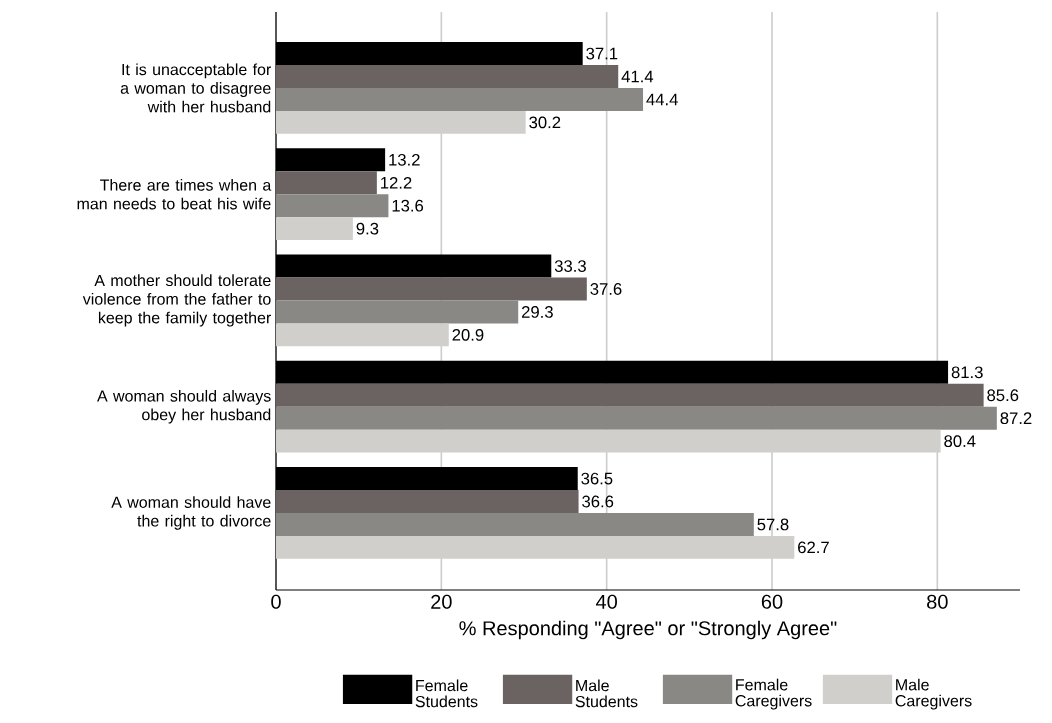  Describe the element at coordinates (606, 289) in the screenshot. I see `data-label: 37.6` at that location.